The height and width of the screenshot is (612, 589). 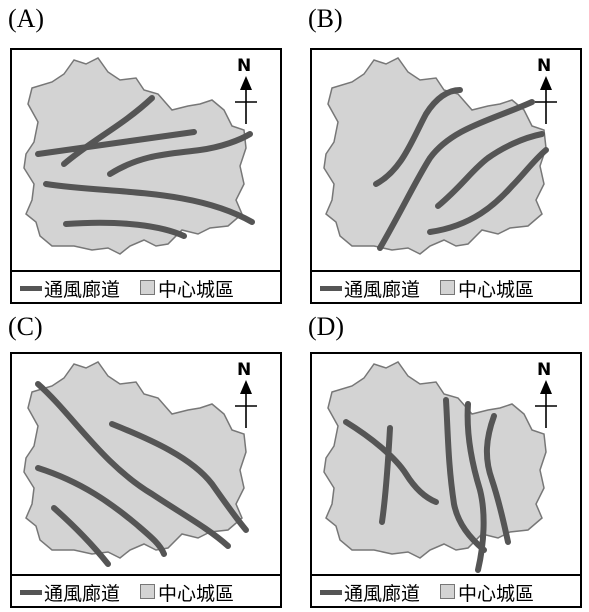 I want to click on map-d, so click(x=435, y=467).